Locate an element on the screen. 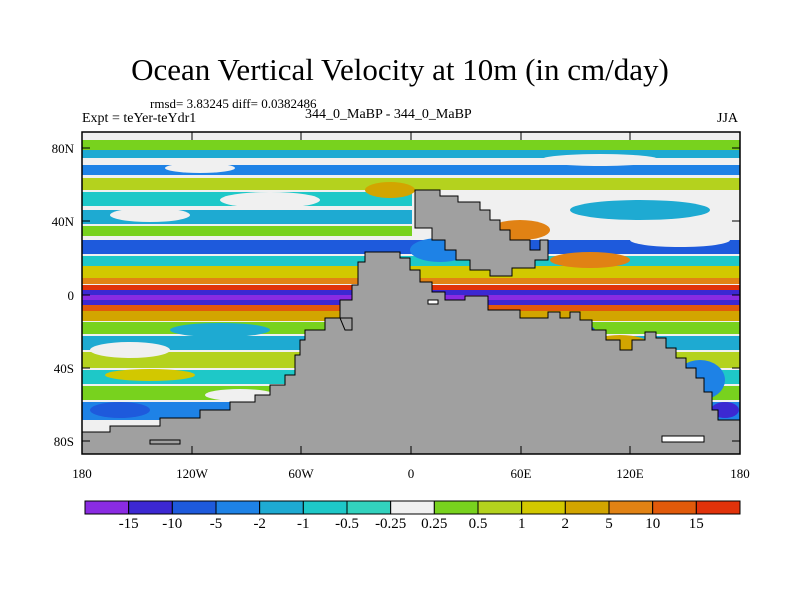 This screenshot has height=600, width=800. y-tick-80n: 80N is located at coordinates (62, 148).